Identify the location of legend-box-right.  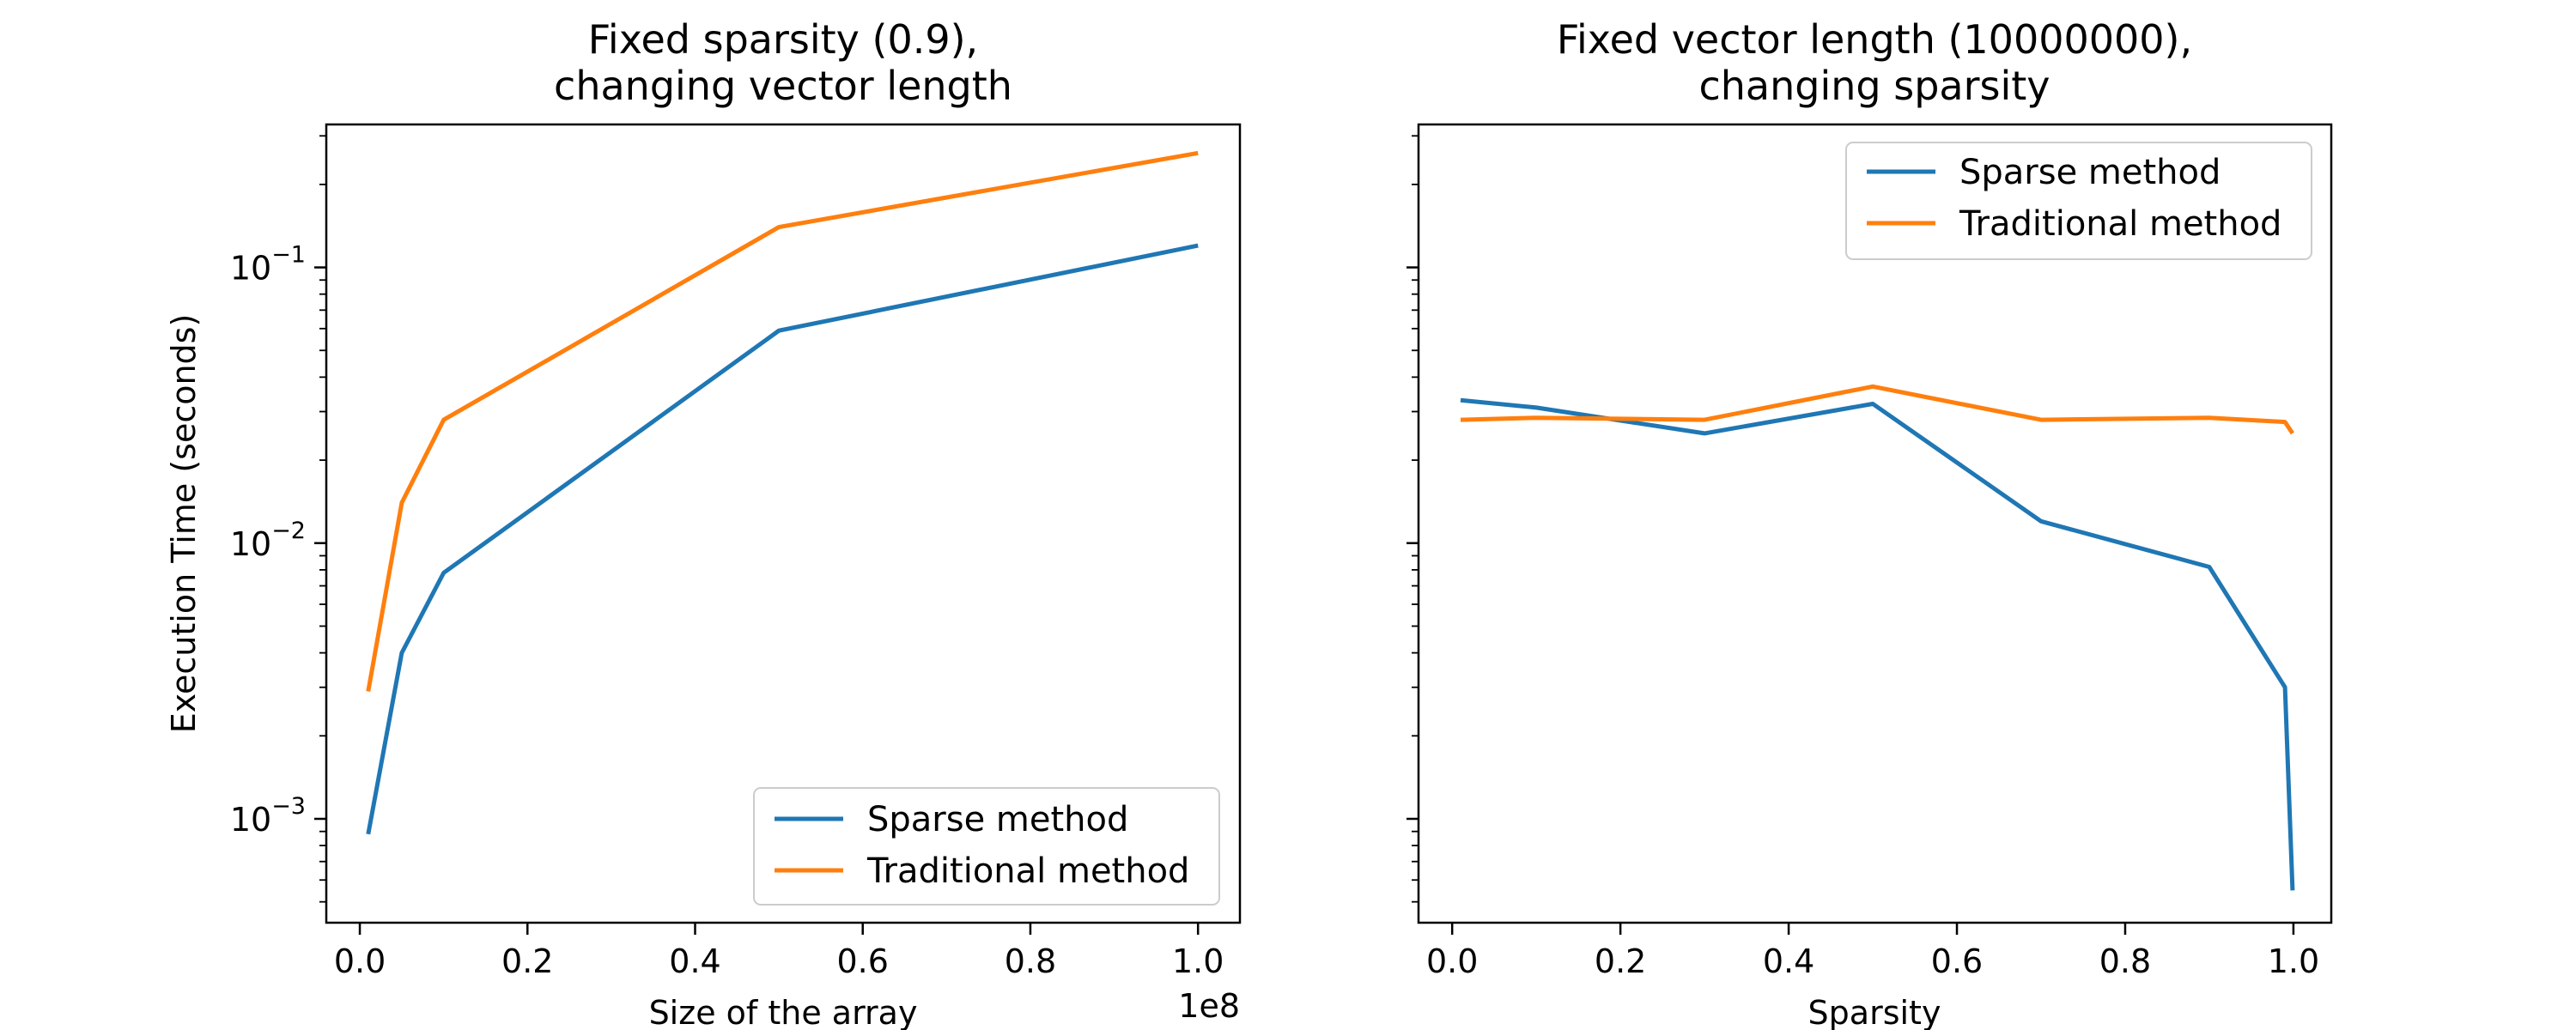
(2078, 201).